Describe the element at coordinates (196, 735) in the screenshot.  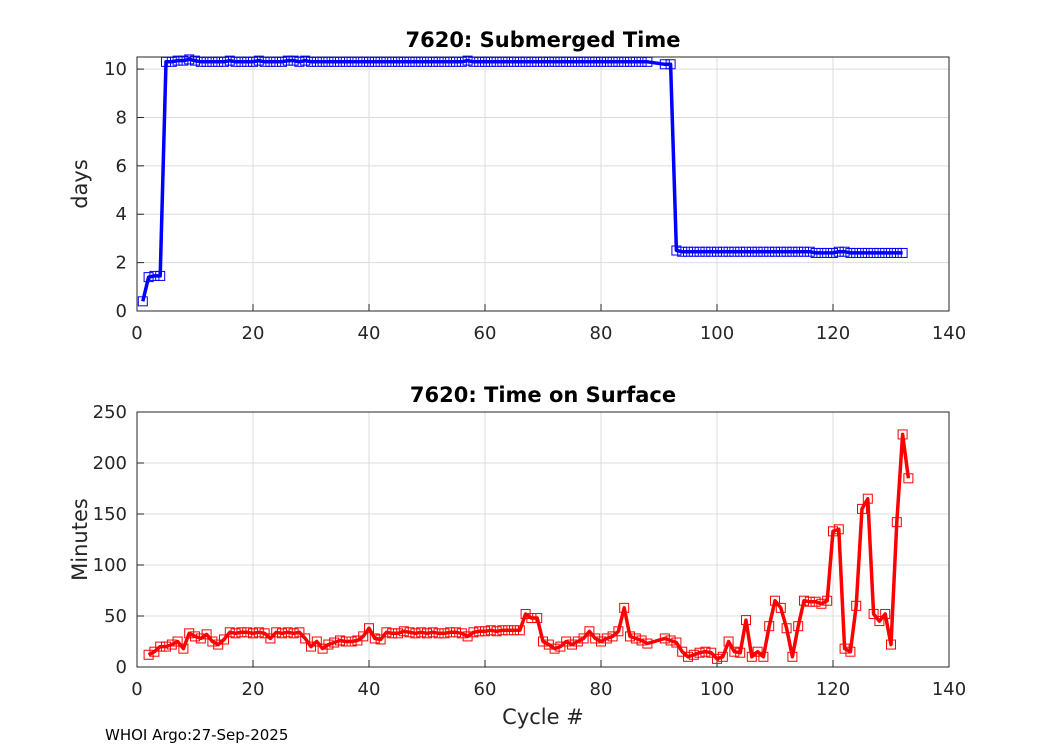
I see `footer-text: WHOI Argo:27-Sep-2025` at that location.